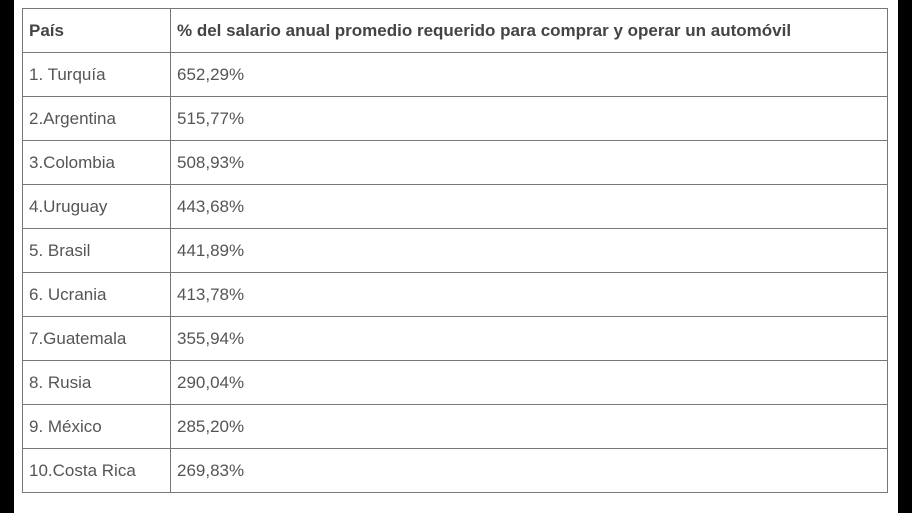 Image resolution: width=912 pixels, height=513 pixels. Describe the element at coordinates (96, 294) in the screenshot. I see `country-cell: 6. Ucrania` at that location.